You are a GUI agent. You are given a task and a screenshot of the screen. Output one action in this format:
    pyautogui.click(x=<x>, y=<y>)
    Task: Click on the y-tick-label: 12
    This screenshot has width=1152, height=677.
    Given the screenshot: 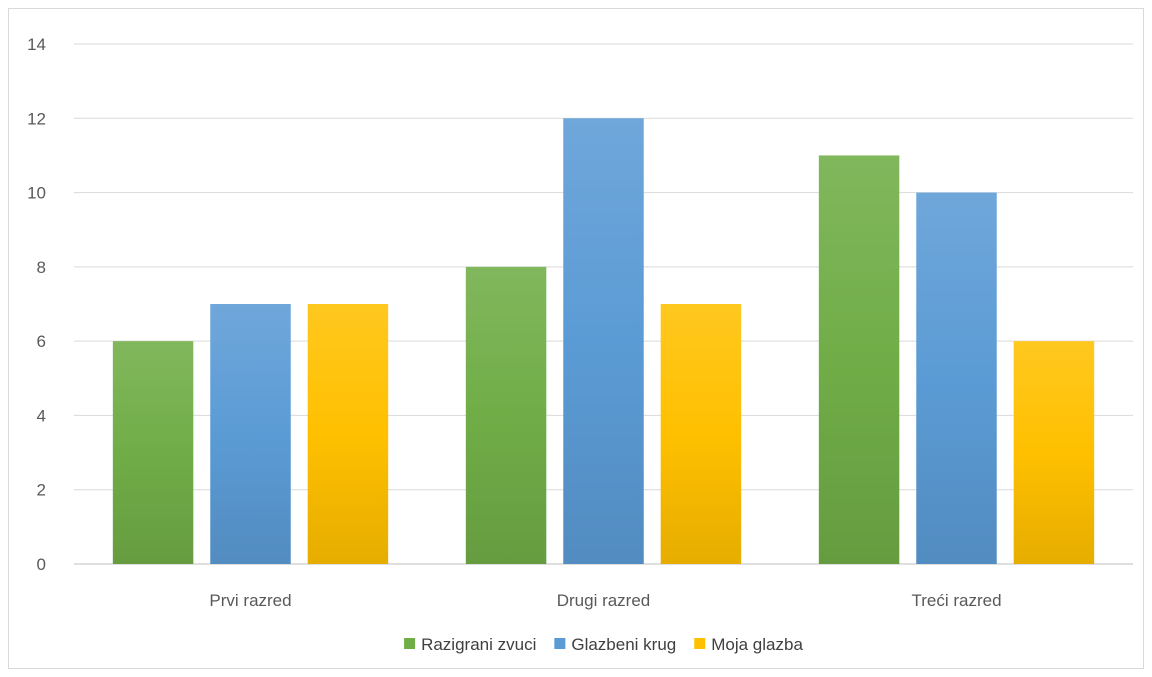 What is the action you would take?
    pyautogui.click(x=36, y=118)
    